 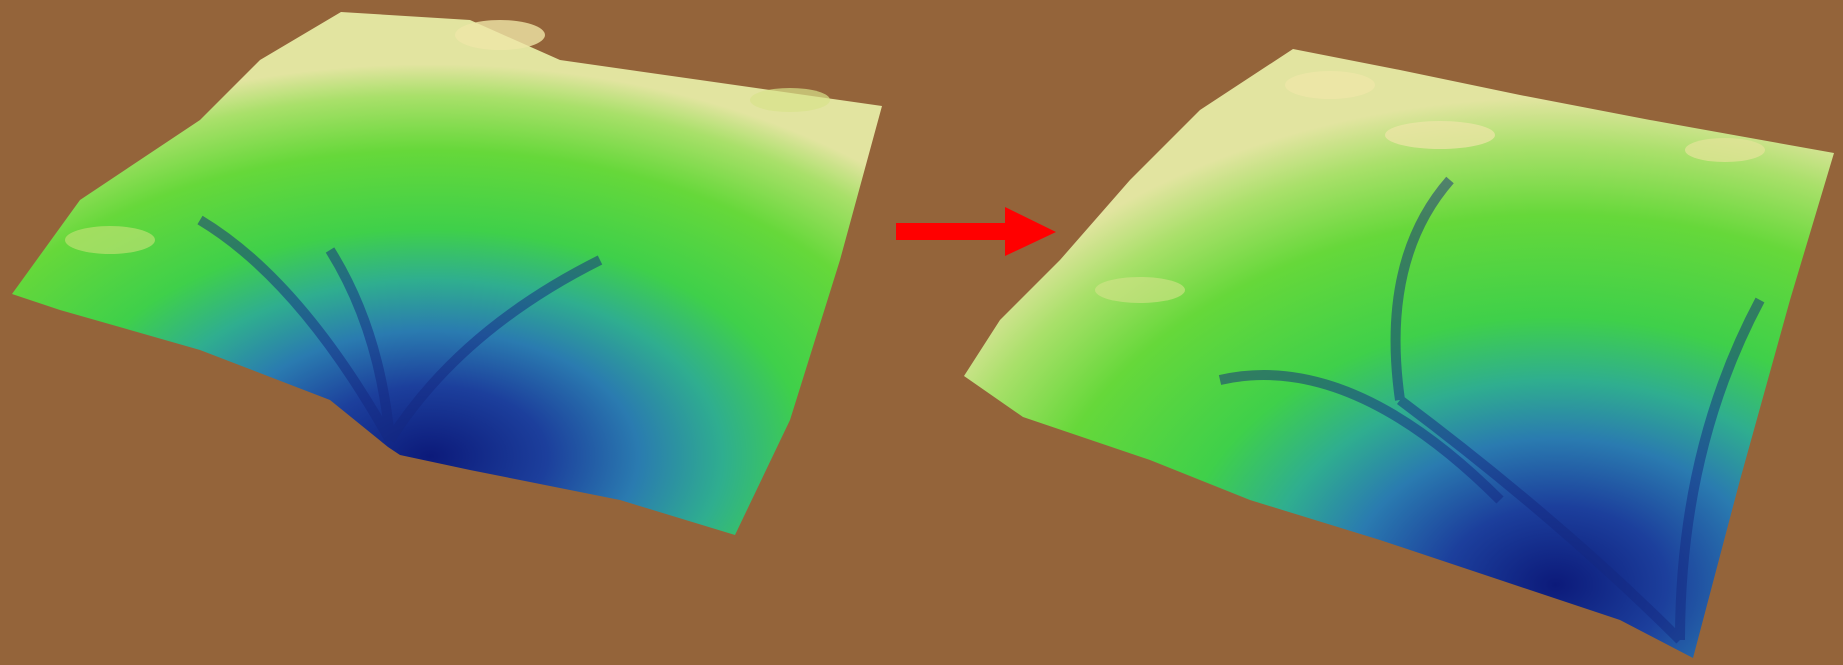 What do you see at coordinates (400, 329) in the screenshot?
I see `valley` at bounding box center [400, 329].